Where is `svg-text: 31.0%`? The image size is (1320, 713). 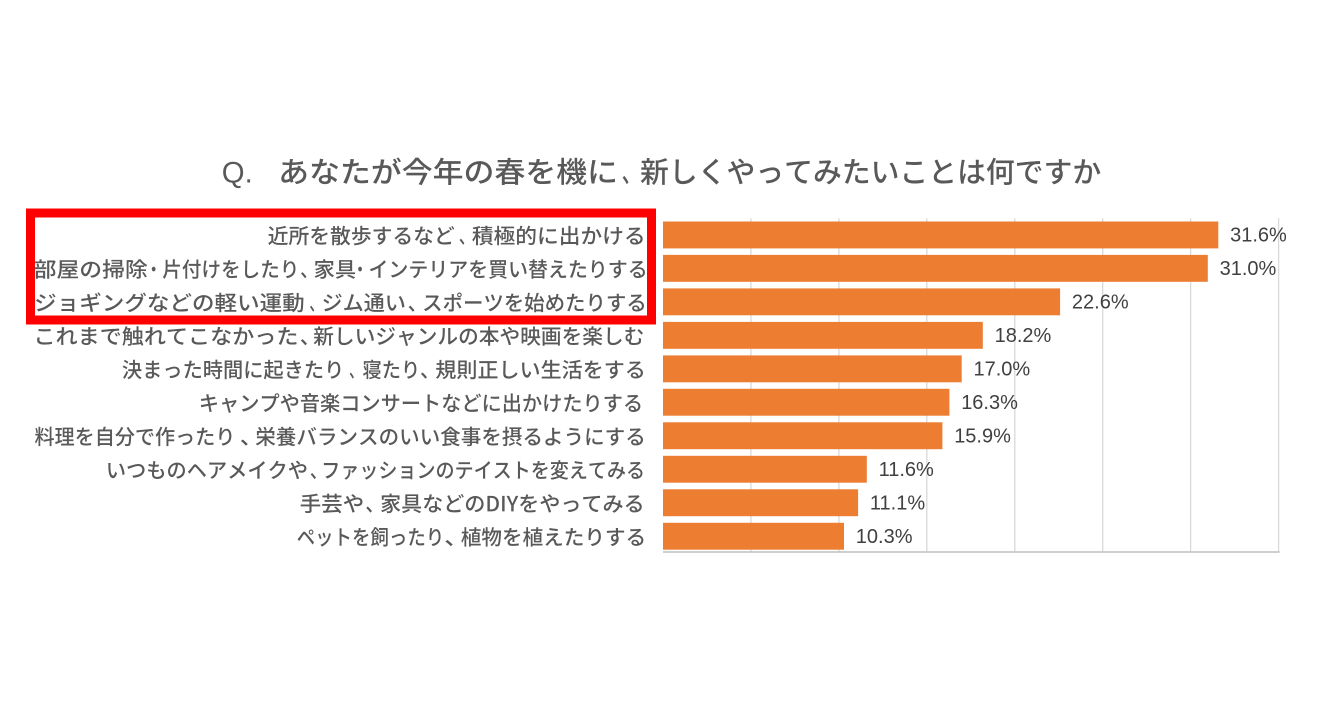
svg-text: 31.0% is located at coordinates (1248, 269).